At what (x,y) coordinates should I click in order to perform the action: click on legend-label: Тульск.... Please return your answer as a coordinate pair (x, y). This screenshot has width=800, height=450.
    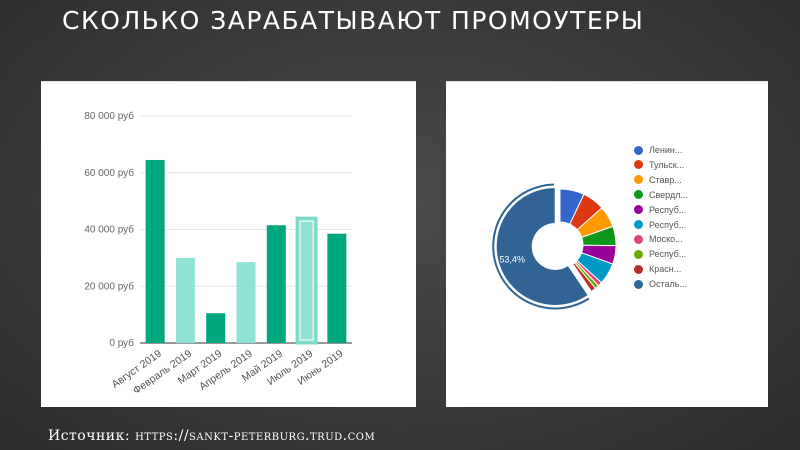
    Looking at the image, I should click on (667, 164).